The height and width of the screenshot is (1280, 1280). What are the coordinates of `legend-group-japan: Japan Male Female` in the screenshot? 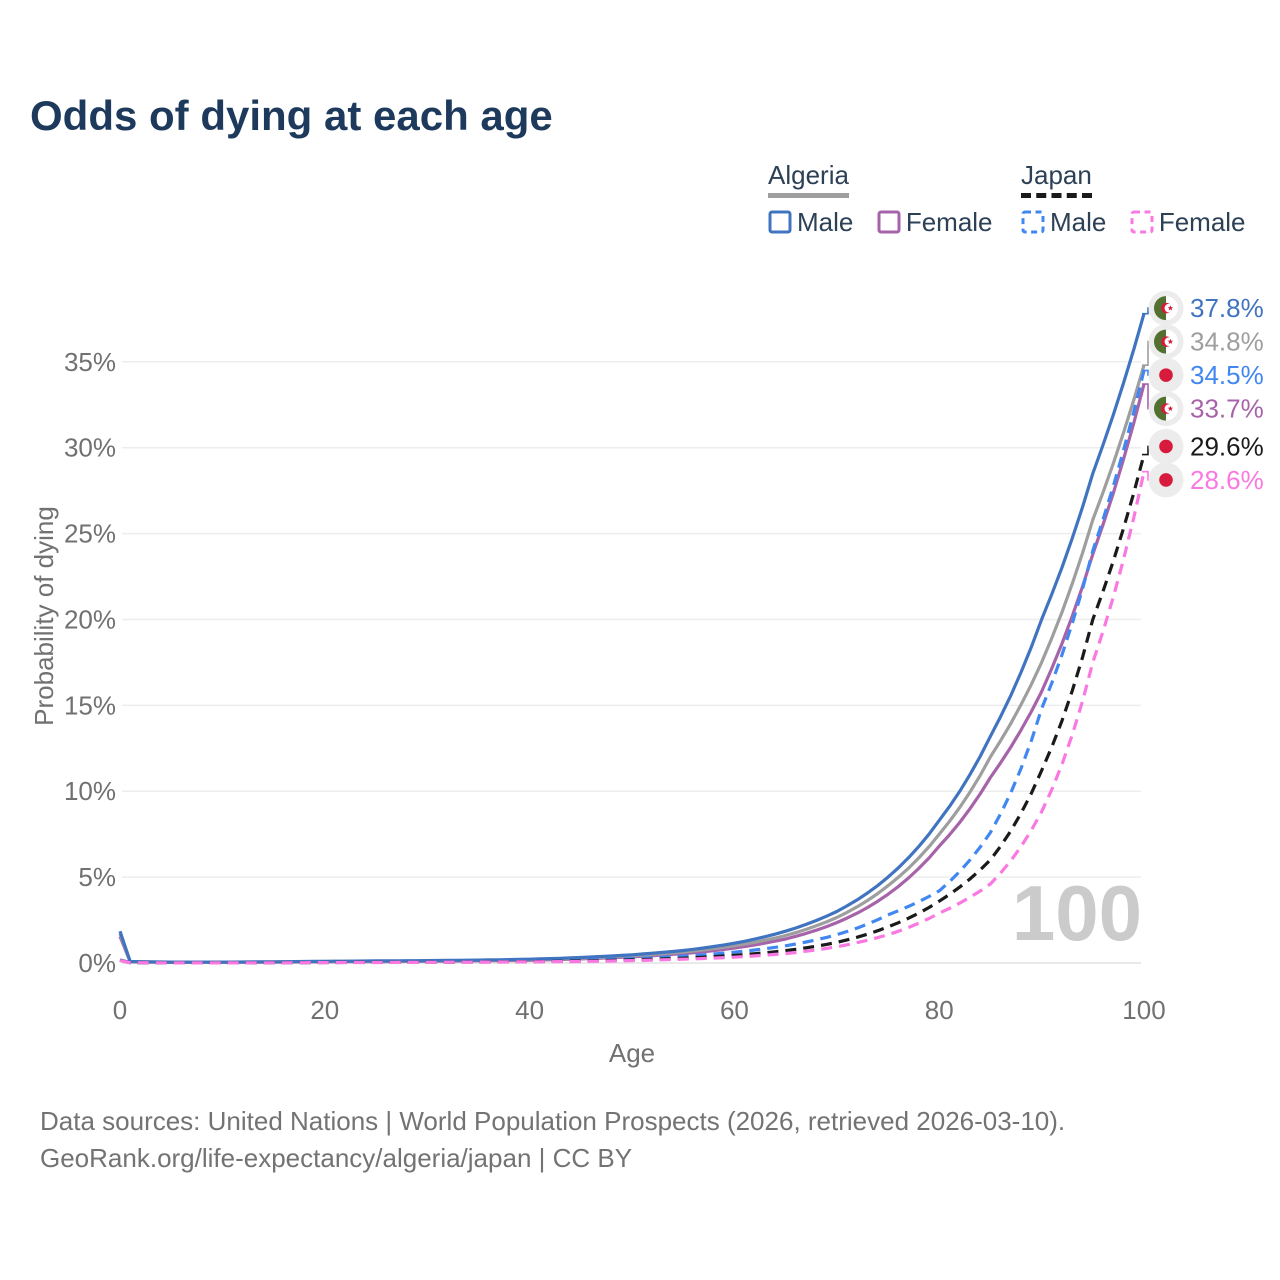 It's located at (1143, 198).